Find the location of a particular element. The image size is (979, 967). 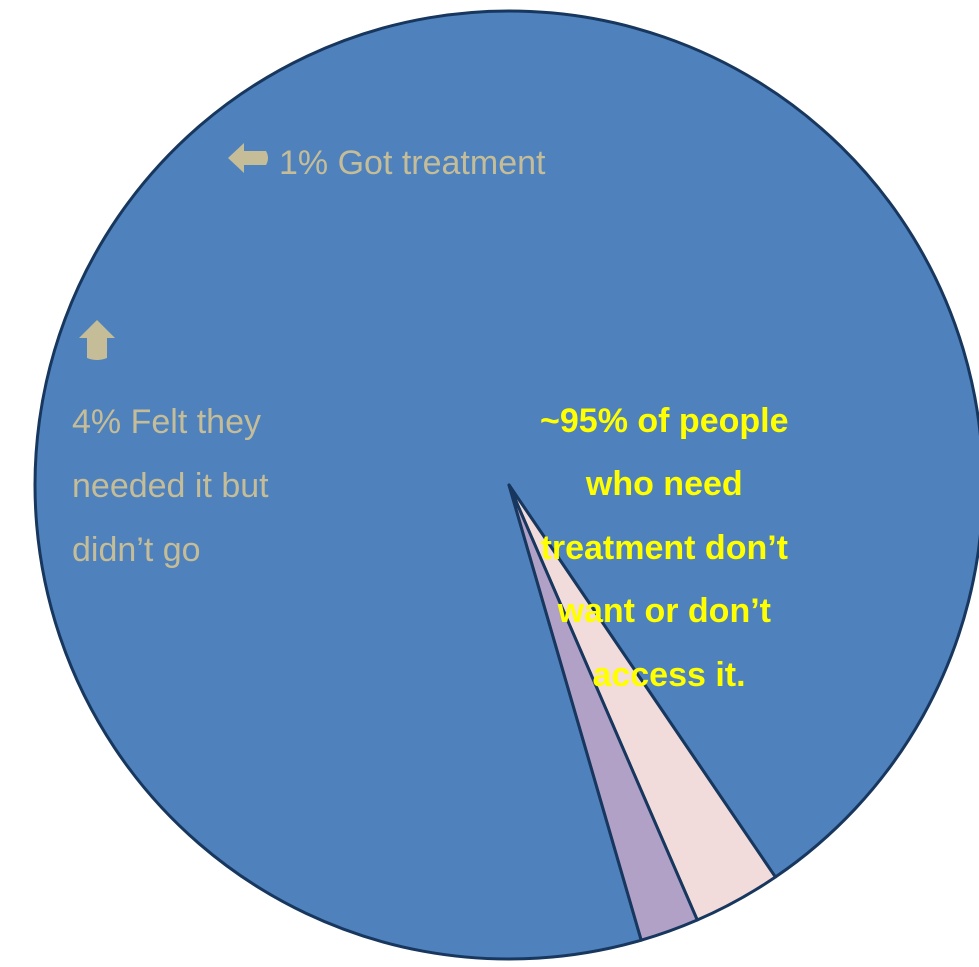

main-line-2: who need is located at coordinates (664, 484).